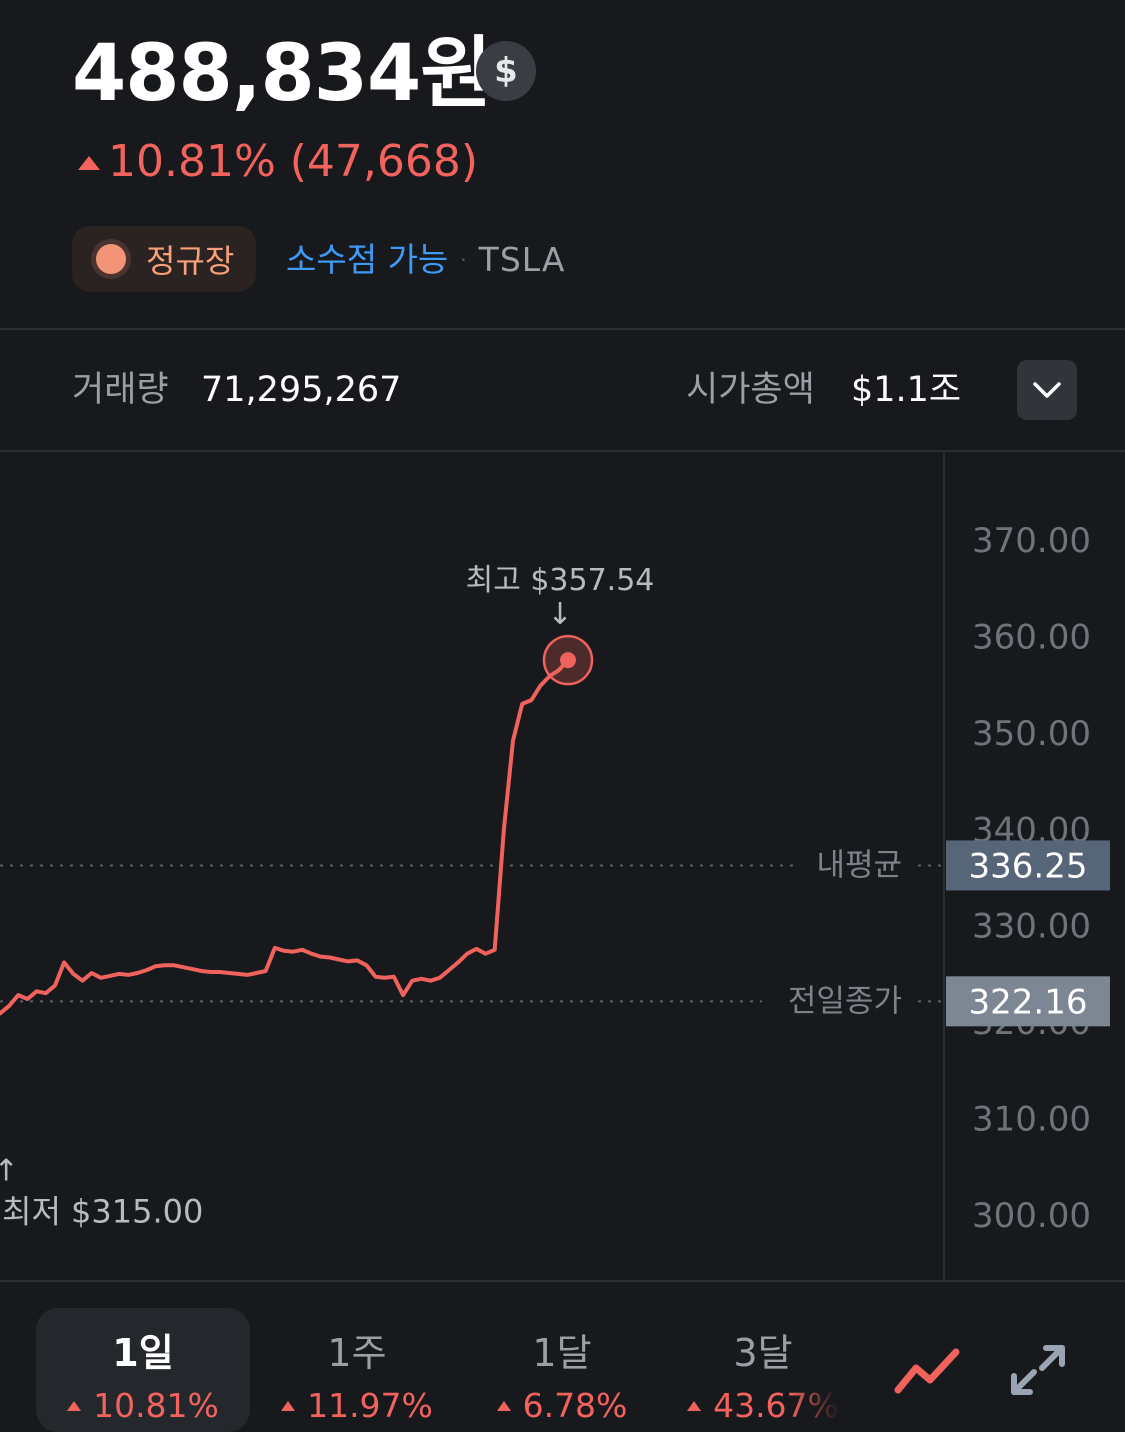  I want to click on line-chart-toggle-button, so click(928, 1371).